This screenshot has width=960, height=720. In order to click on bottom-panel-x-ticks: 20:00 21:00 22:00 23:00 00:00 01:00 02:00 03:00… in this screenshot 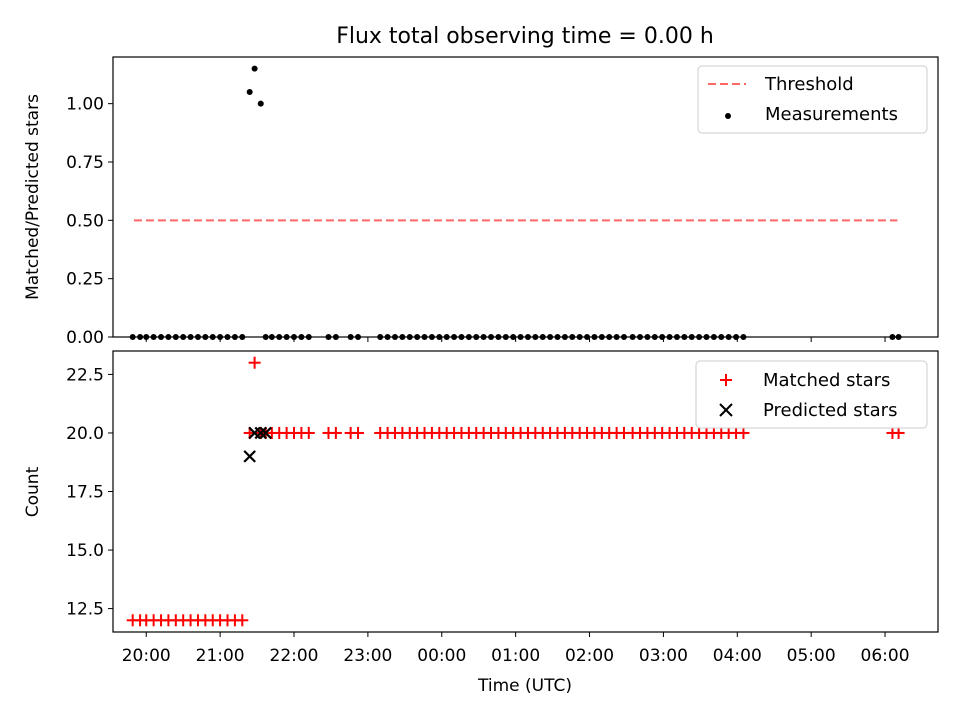, I will do `click(516, 649)`.